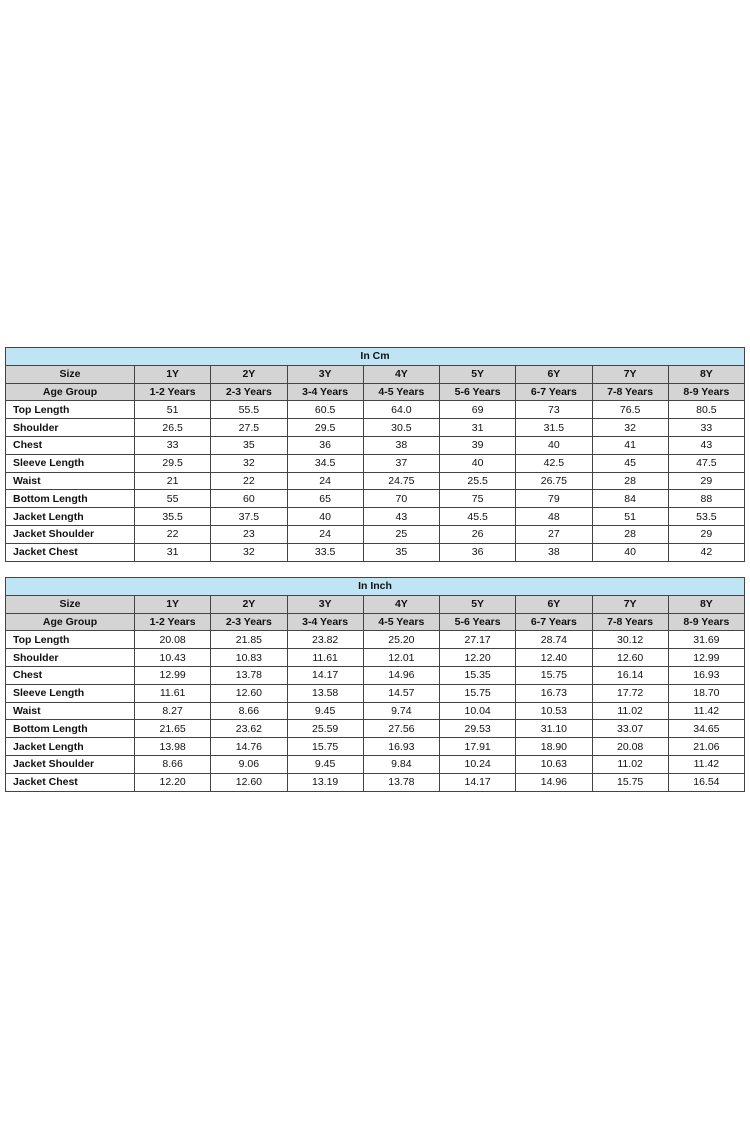 This screenshot has height=1140, width=750. Describe the element at coordinates (325, 622) in the screenshot. I see `age-group-cell: 3-4 Years` at that location.